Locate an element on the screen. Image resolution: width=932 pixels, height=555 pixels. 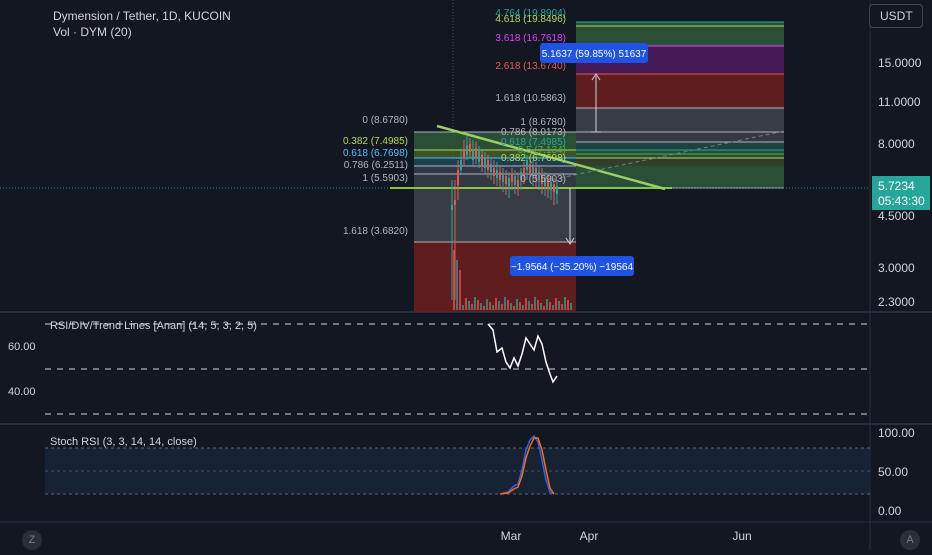
trend-line is located at coordinates (551, 157).